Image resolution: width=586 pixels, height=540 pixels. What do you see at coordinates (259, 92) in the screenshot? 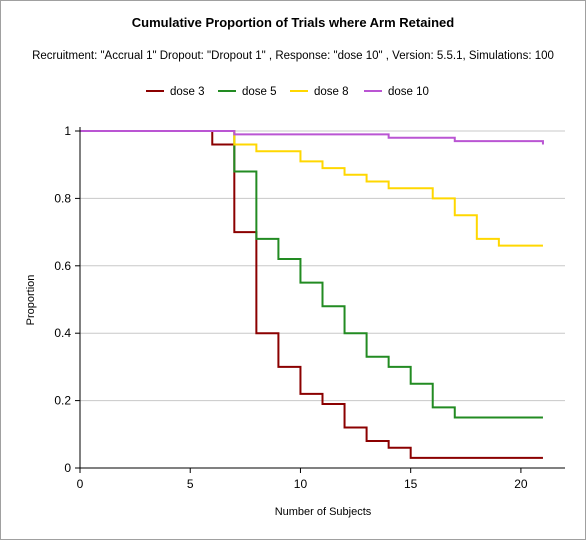
I see `legend-label-dose-5: dose 5` at bounding box center [259, 92].